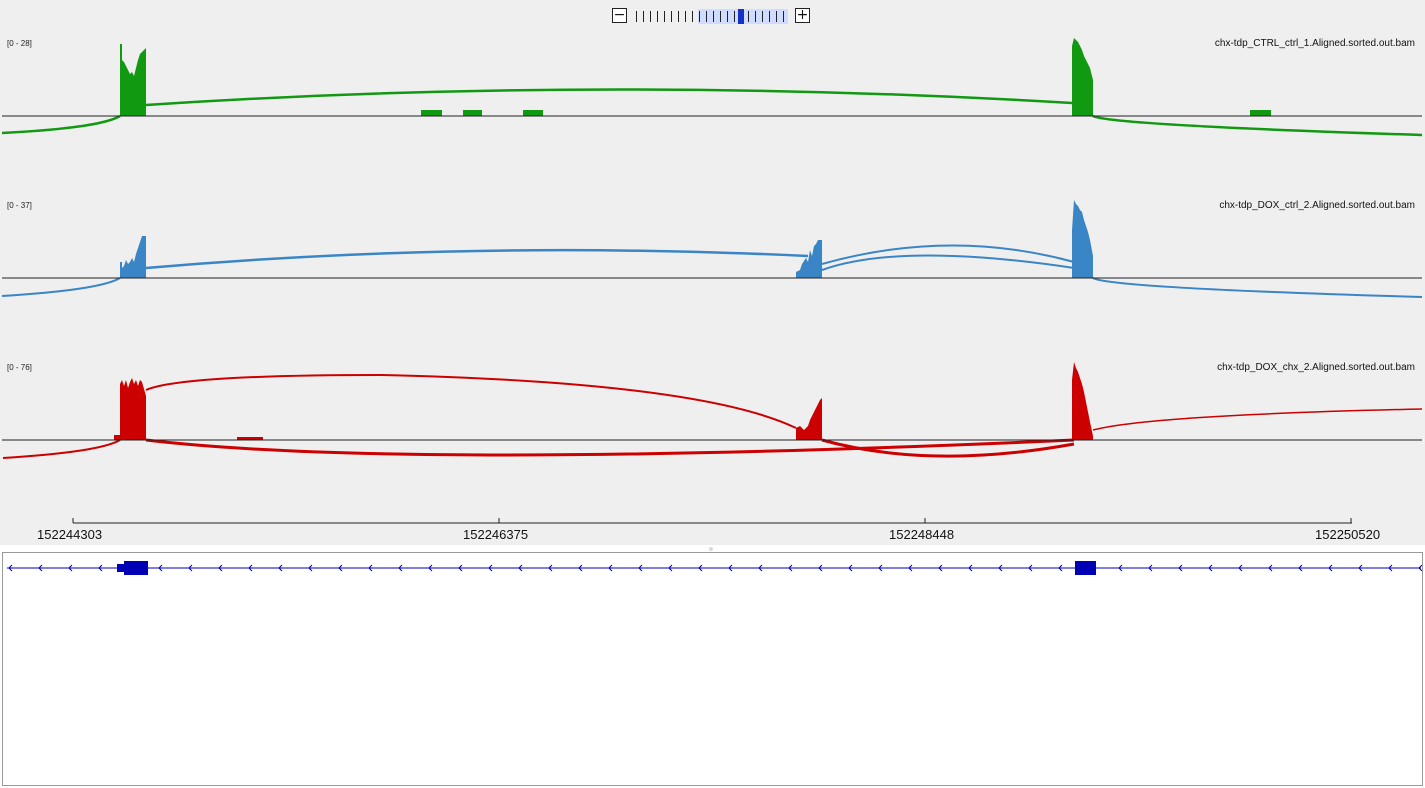 Image resolution: width=1425 pixels, height=788 pixels. Describe the element at coordinates (712, 112) in the screenshot. I see `track-1-splice-arcs` at that location.